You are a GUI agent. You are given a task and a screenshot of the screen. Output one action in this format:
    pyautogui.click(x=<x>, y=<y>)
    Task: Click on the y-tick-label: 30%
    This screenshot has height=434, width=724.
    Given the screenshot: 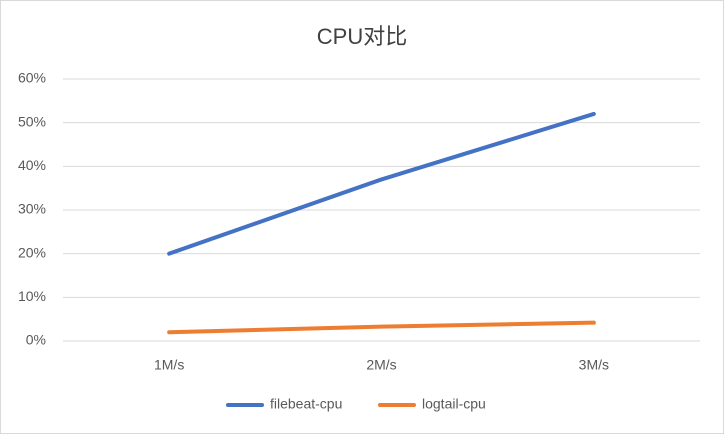 What is the action you would take?
    pyautogui.click(x=32, y=209)
    